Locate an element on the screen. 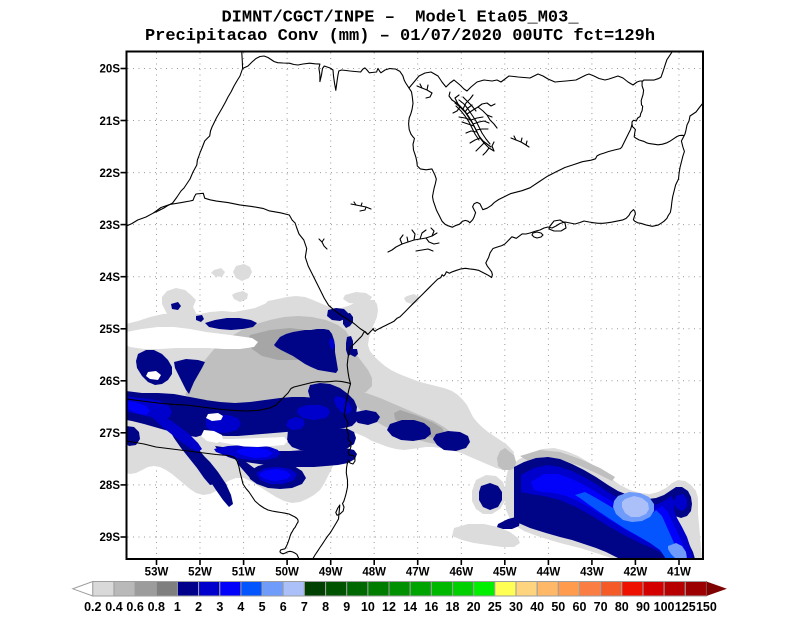 This screenshot has height=618, width=800. svg-text: 50W is located at coordinates (287, 573).